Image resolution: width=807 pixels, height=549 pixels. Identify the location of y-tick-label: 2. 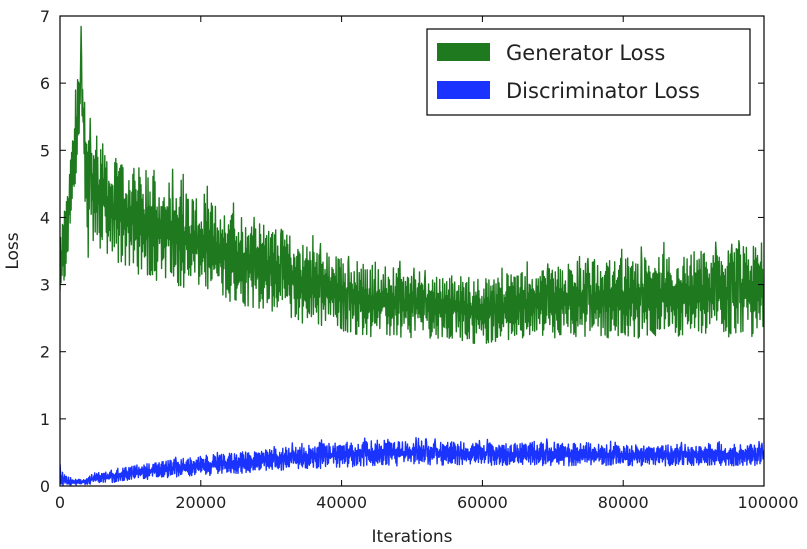
(45, 352).